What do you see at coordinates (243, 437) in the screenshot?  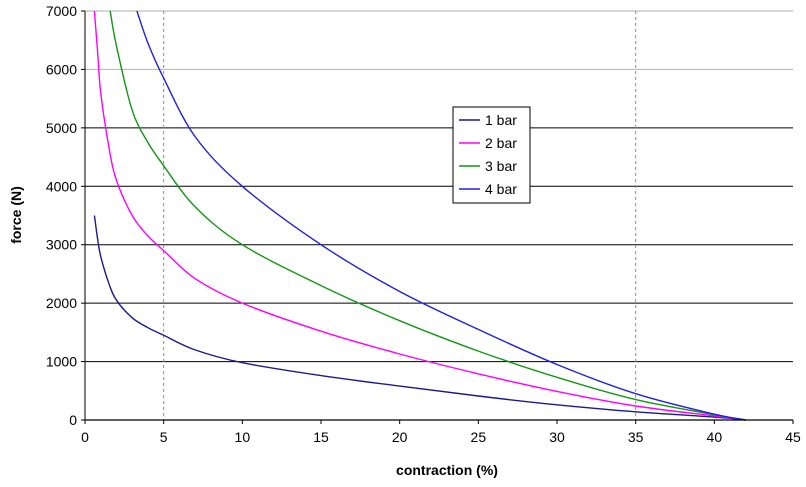 I see `x-tick-label: 10` at bounding box center [243, 437].